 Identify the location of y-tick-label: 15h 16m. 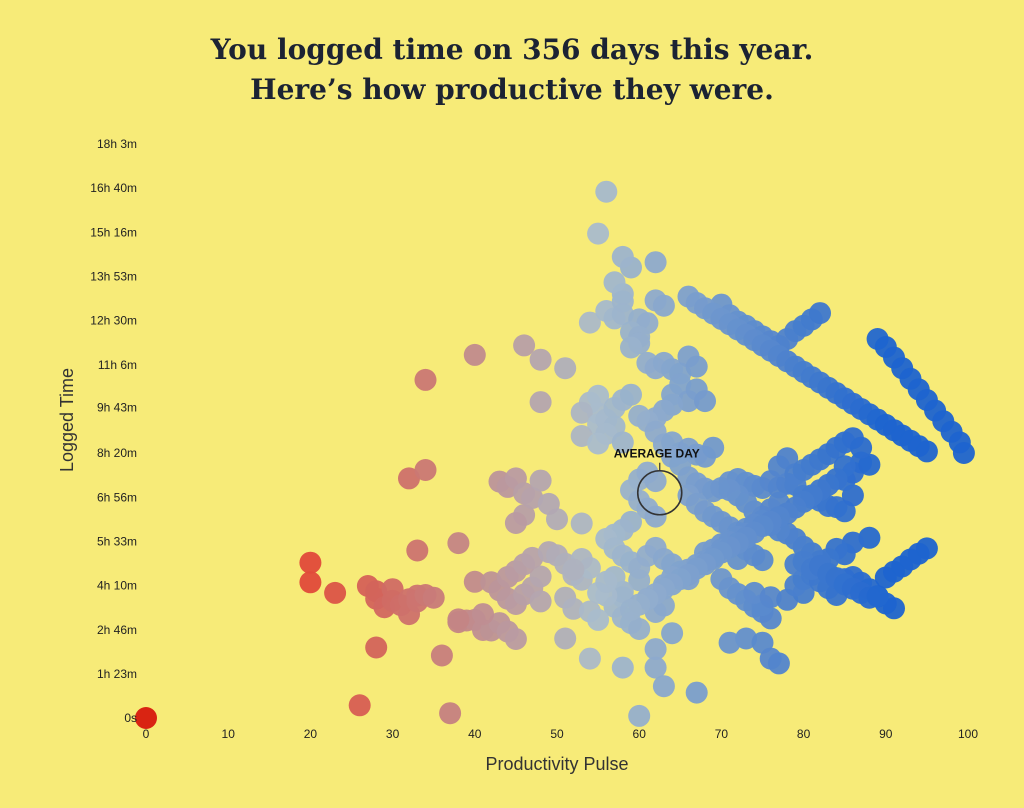
(113, 233).